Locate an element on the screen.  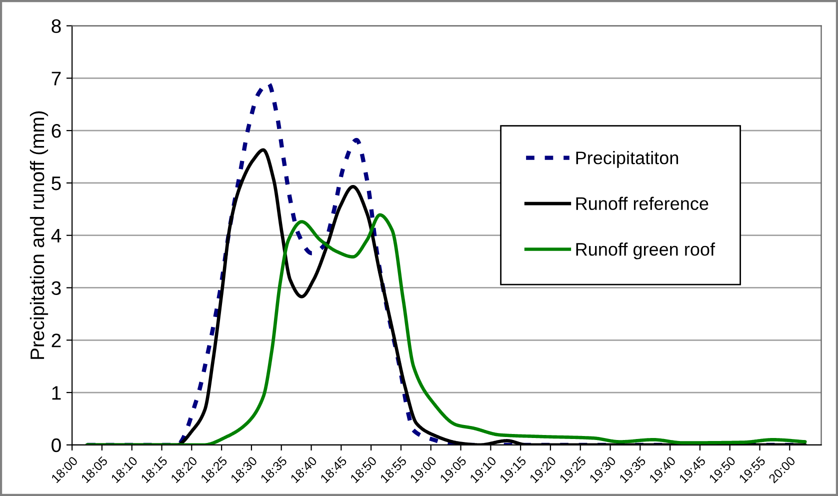
legend-label: Precipitatiton is located at coordinates (627, 159).